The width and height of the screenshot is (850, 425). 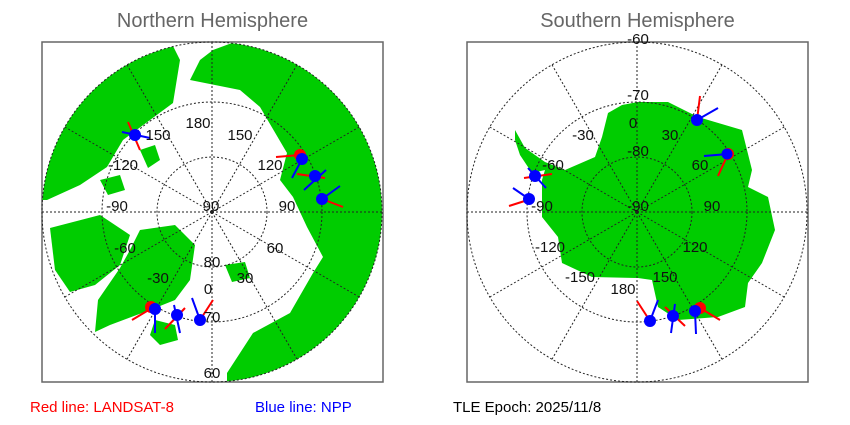 I want to click on north-track-markers, so click(x=232, y=227).